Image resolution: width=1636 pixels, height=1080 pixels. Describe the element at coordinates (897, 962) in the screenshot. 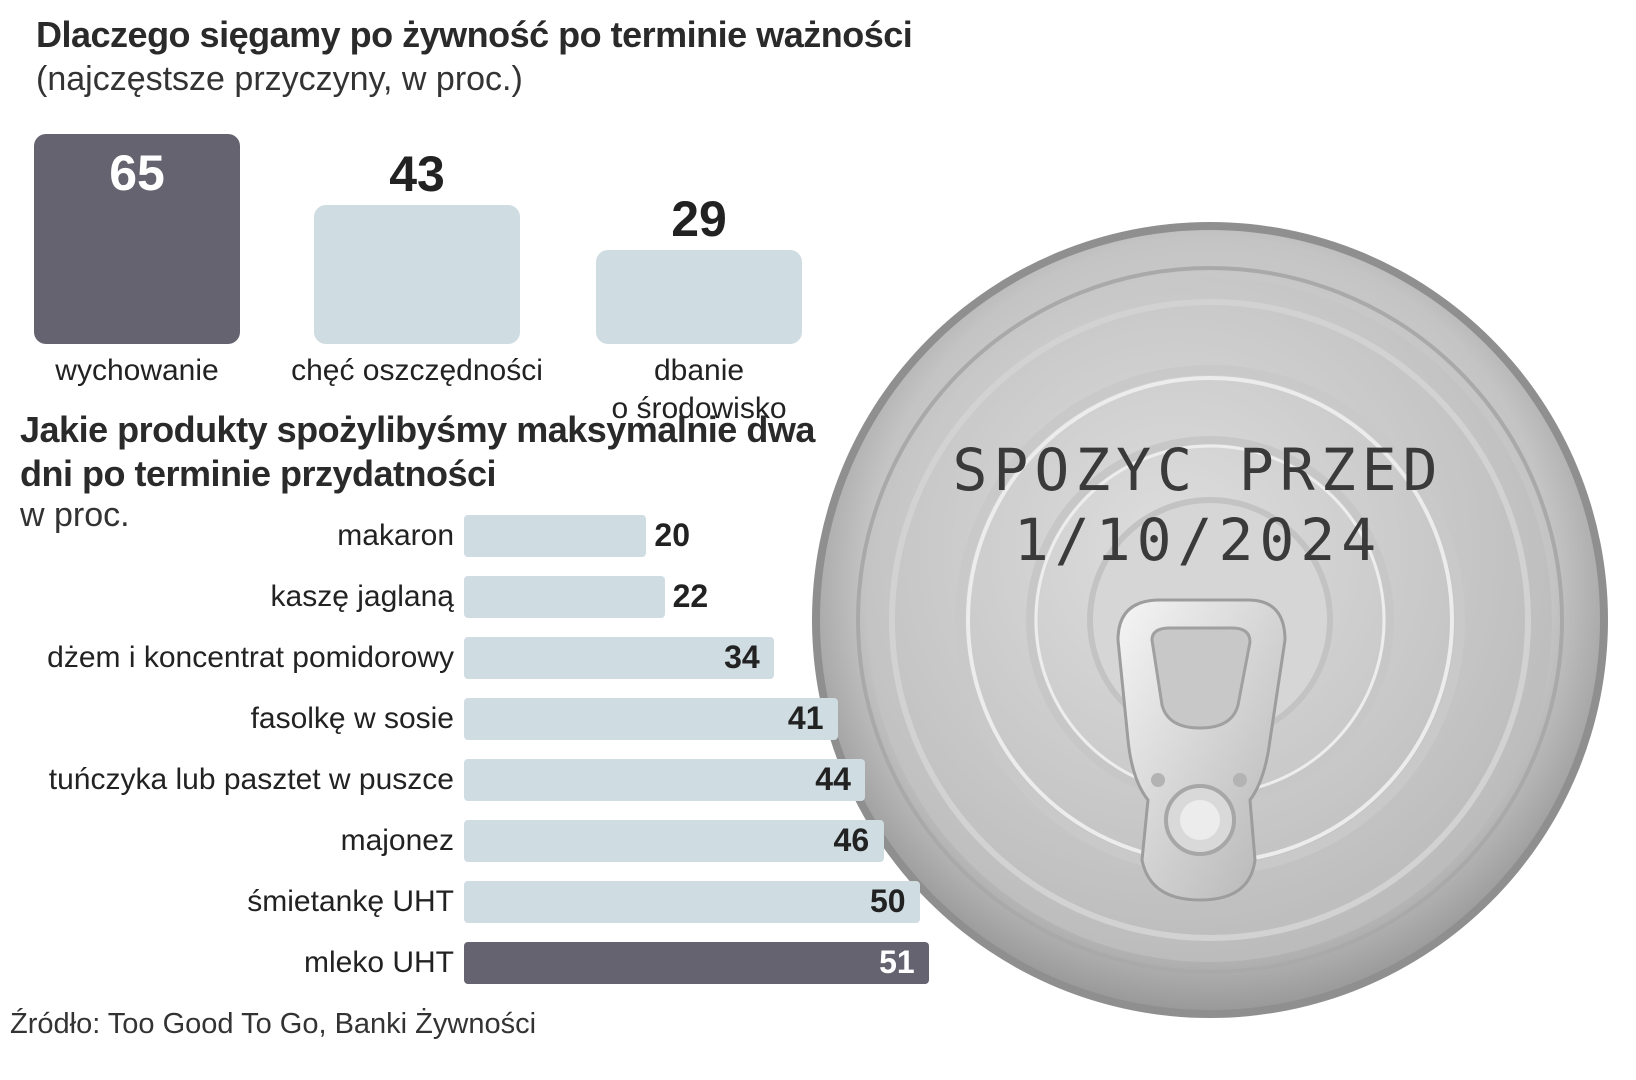

I see `row-value-8: 51` at that location.